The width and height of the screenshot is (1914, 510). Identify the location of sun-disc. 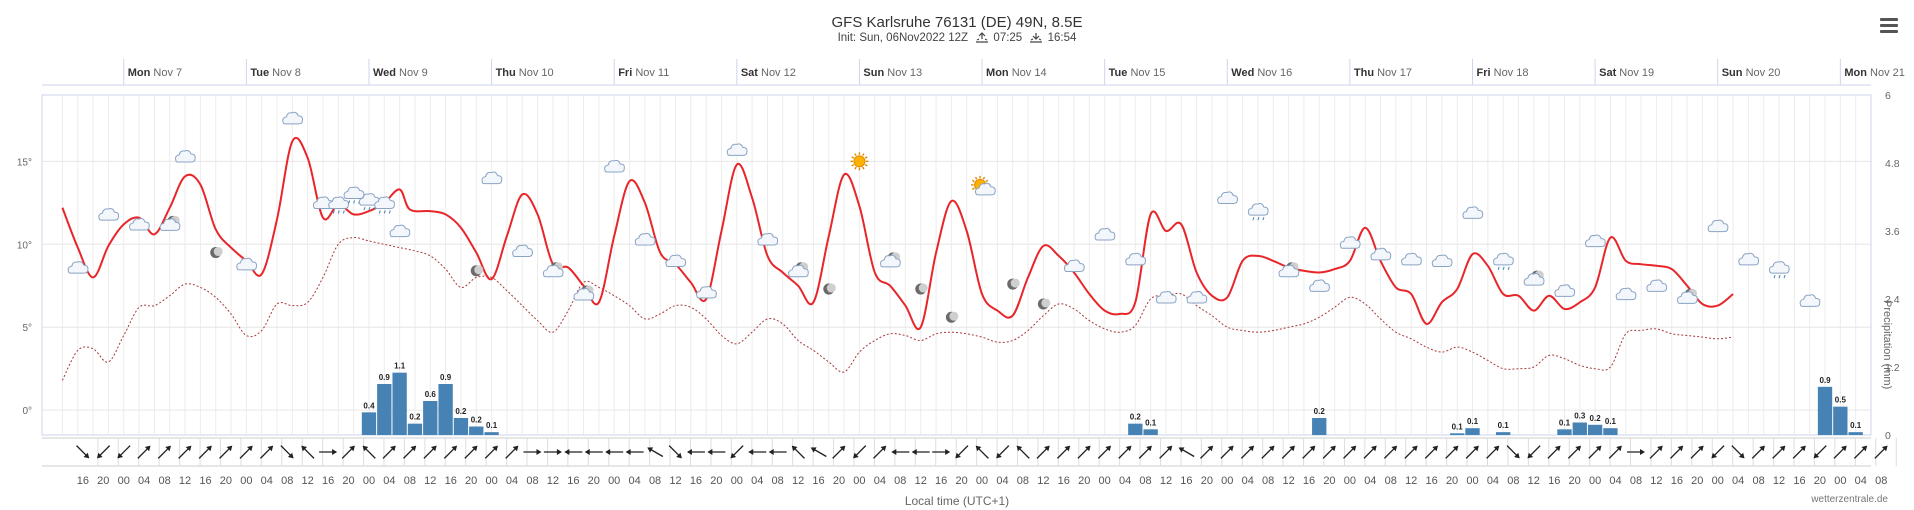
(859, 161).